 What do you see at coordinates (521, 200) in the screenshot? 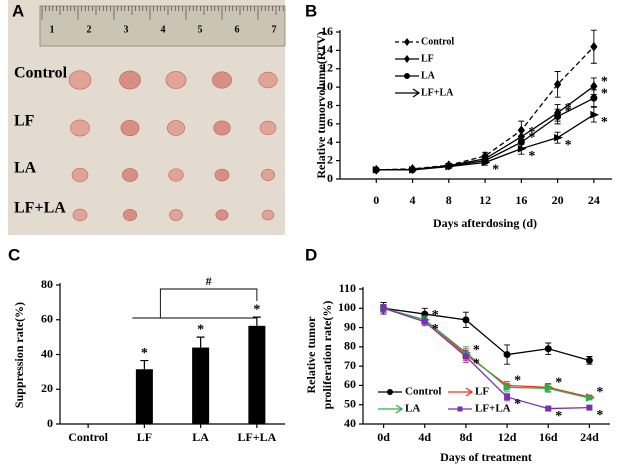
I see `x-tick-label: 16` at bounding box center [521, 200].